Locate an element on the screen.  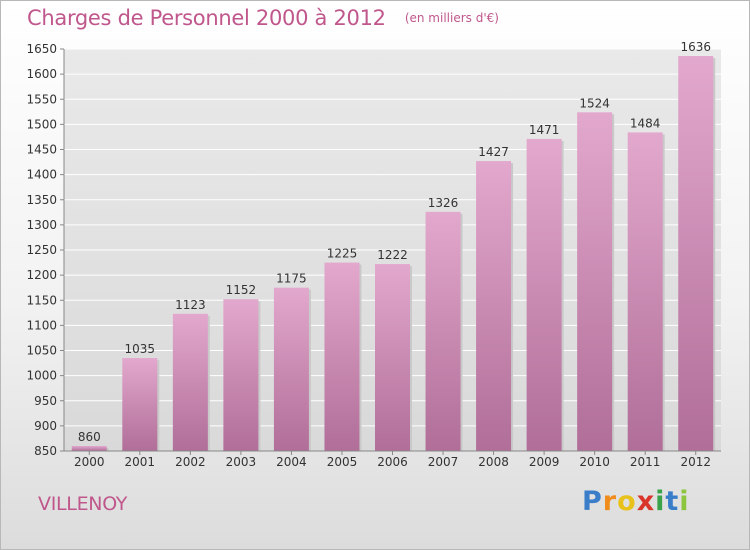
y-tick-label: 1200 is located at coordinates (41, 275).